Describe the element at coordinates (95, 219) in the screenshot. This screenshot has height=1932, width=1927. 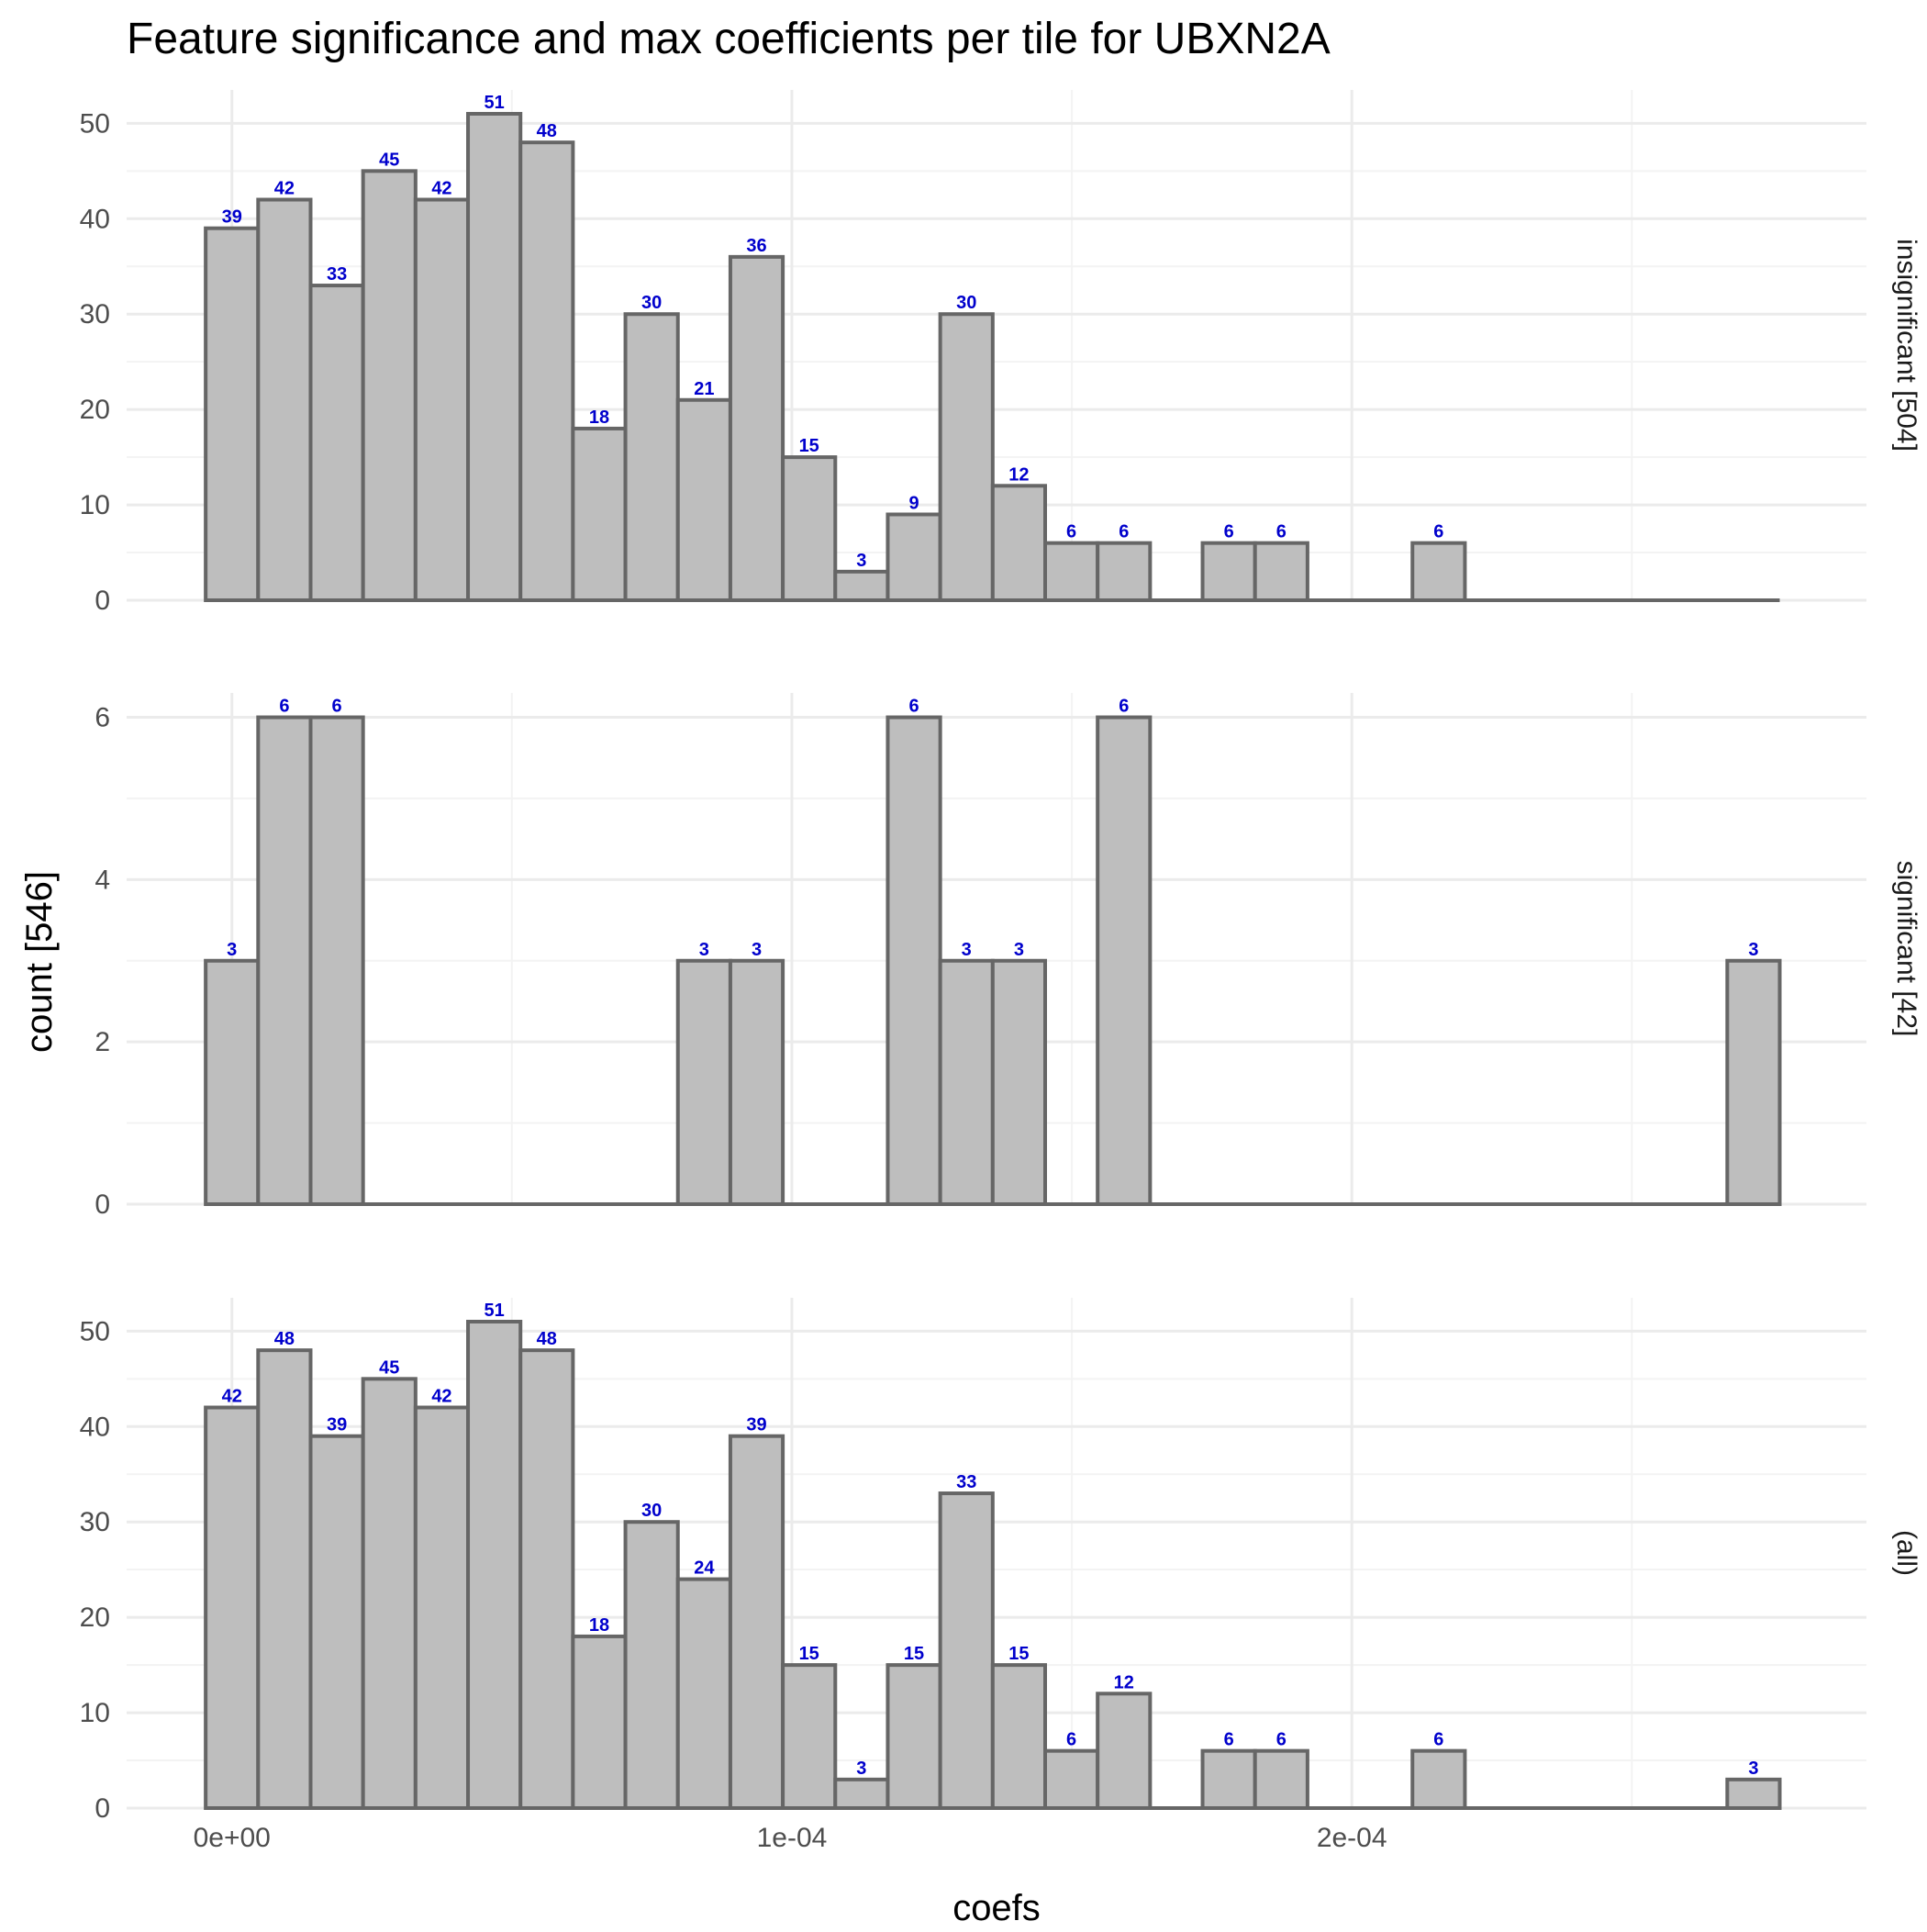
I see `y-tick-label: 40` at that location.